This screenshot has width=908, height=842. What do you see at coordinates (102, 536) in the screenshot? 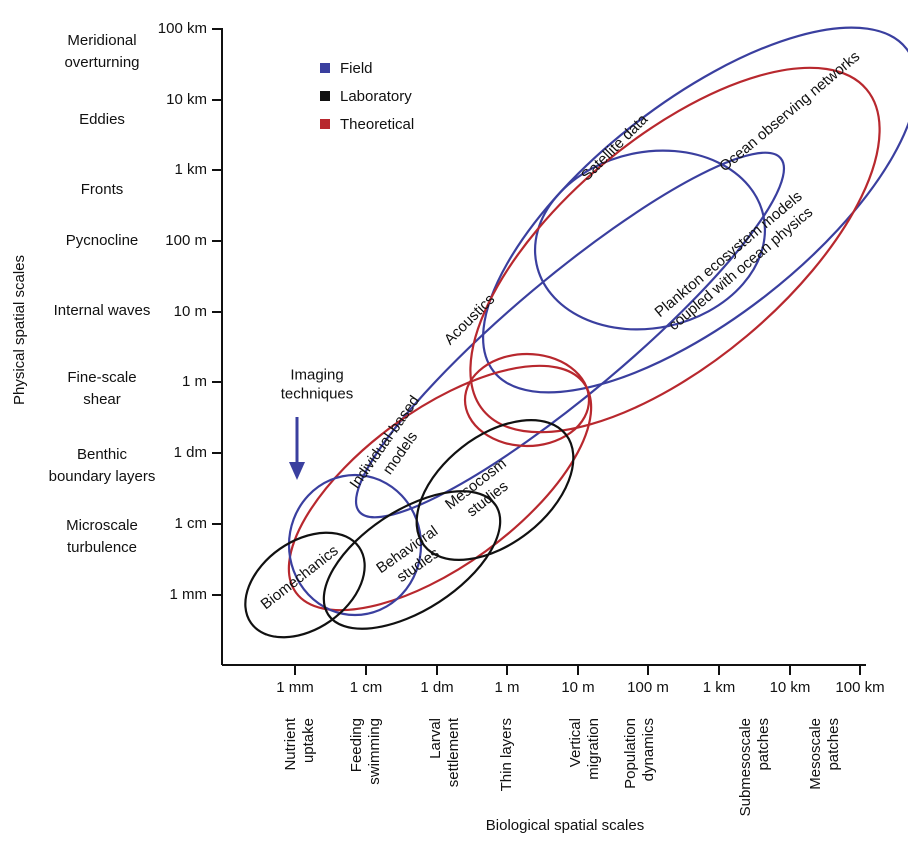
I see `y-process: Microscale turbulence` at bounding box center [102, 536].